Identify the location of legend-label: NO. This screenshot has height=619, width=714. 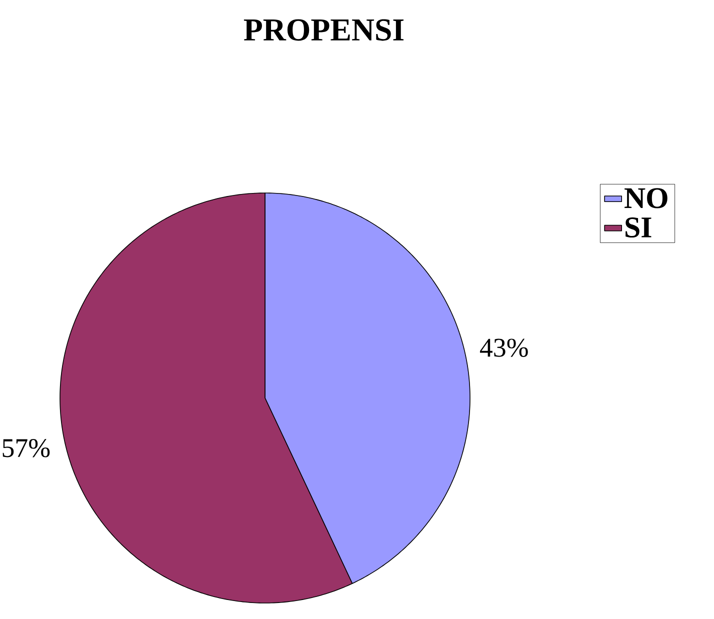
(646, 198).